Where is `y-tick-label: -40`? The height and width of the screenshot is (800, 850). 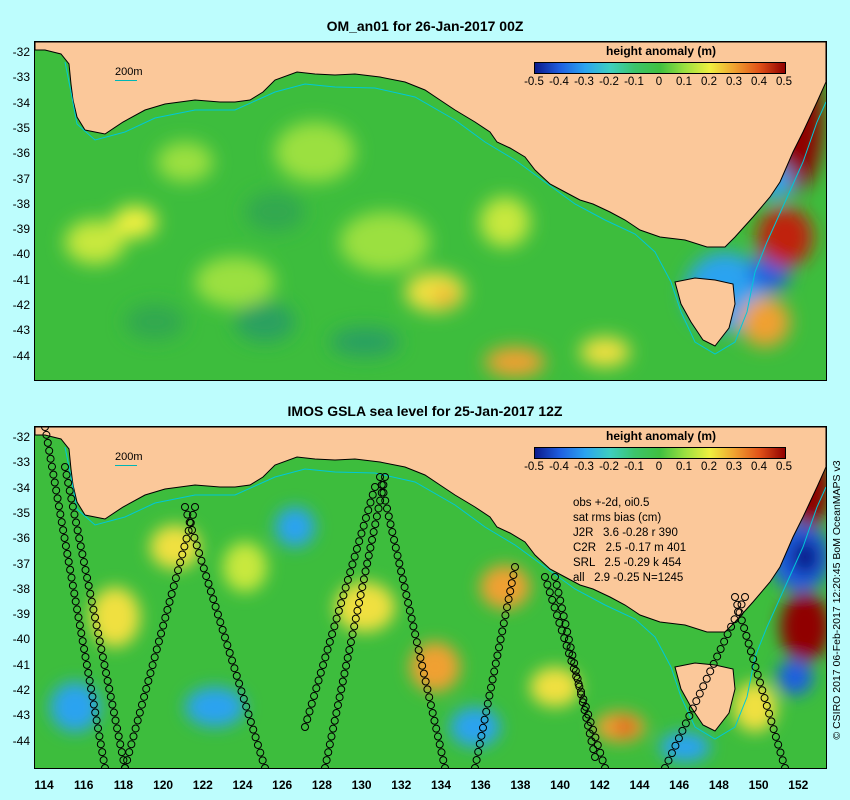 y-tick-label: -40 is located at coordinates (21, 254).